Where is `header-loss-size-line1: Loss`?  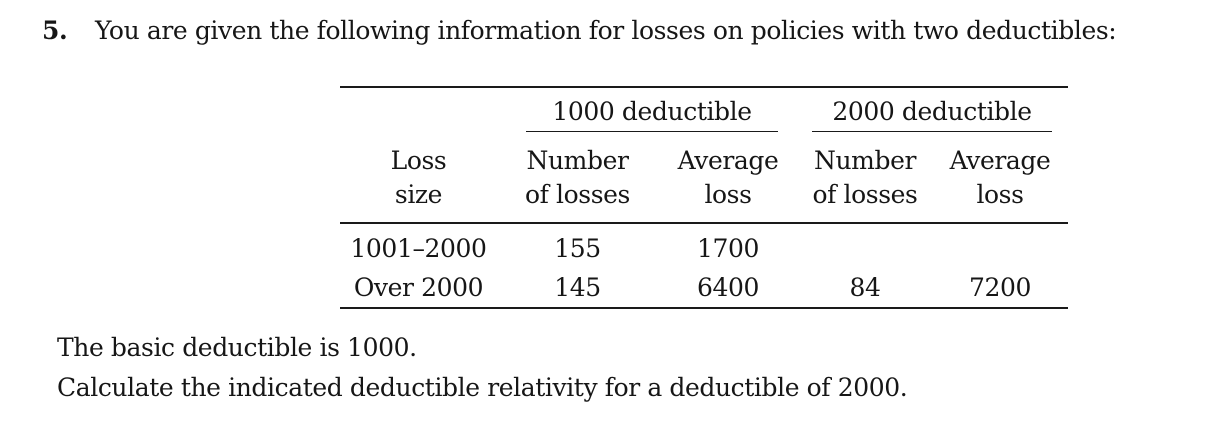 header-loss-size-line1: Loss is located at coordinates (418, 160).